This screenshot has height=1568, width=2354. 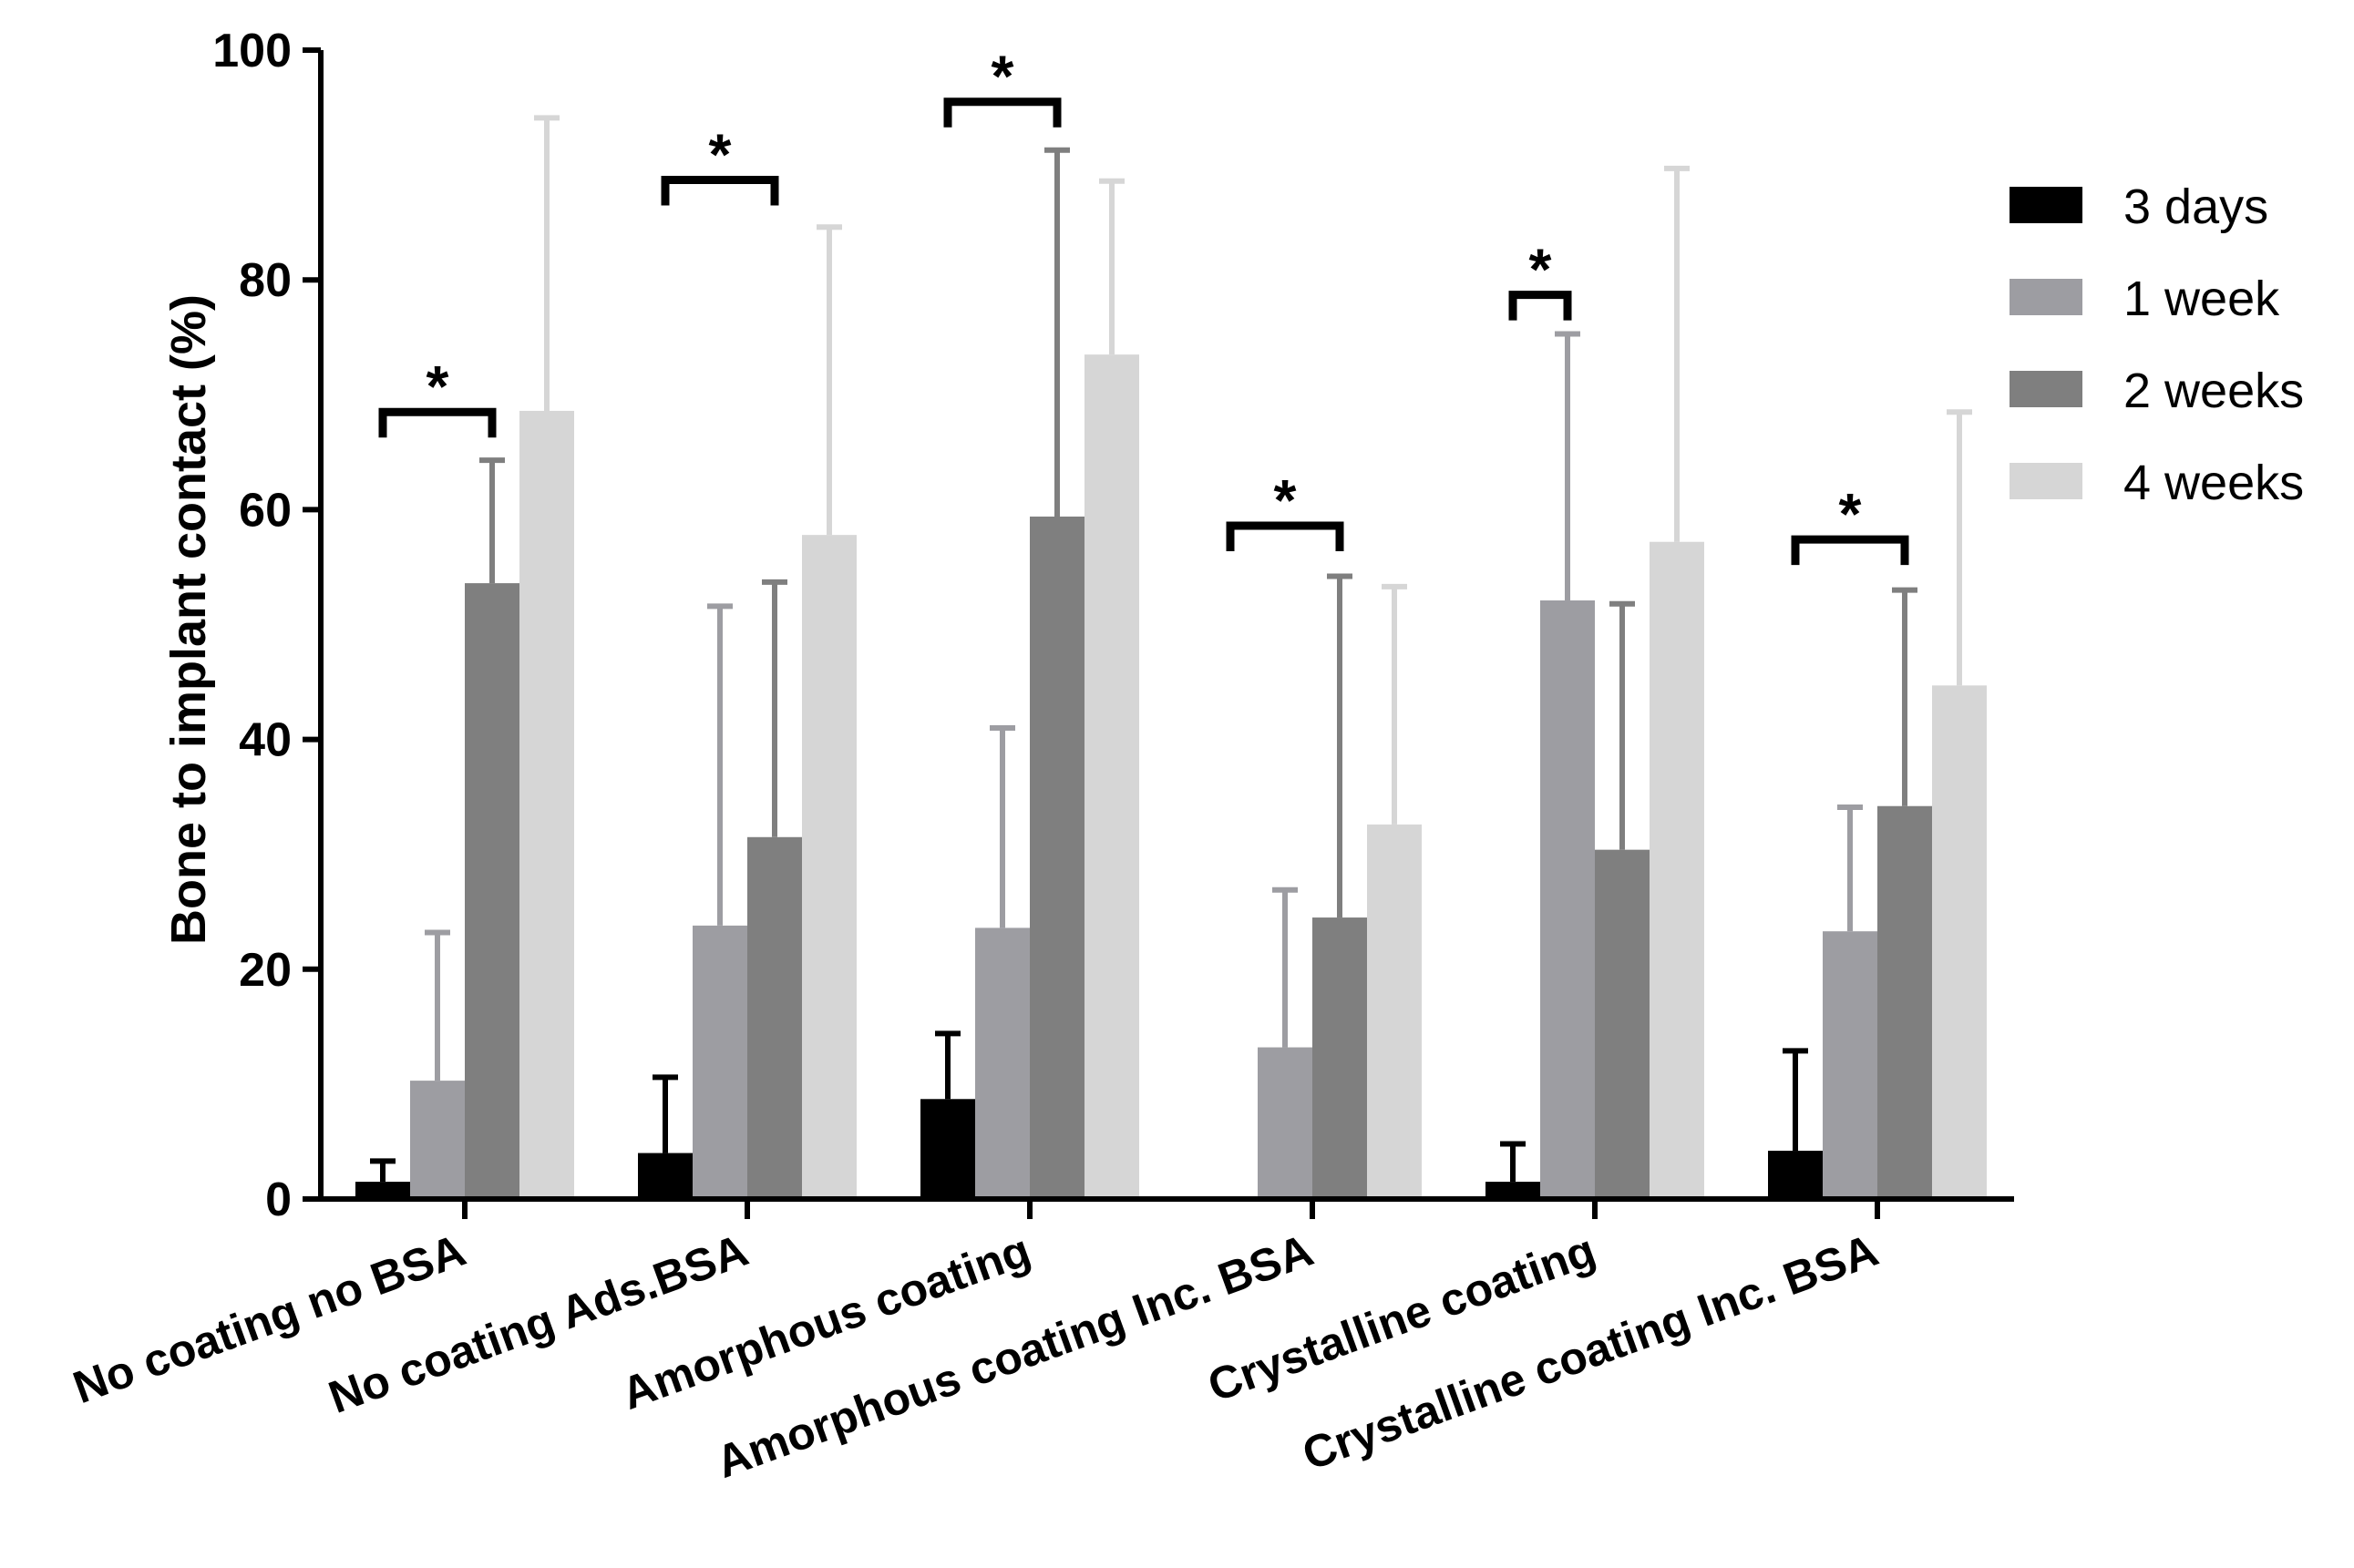 What do you see at coordinates (2213, 483) in the screenshot?
I see `legend-label: 4 weeks` at bounding box center [2213, 483].